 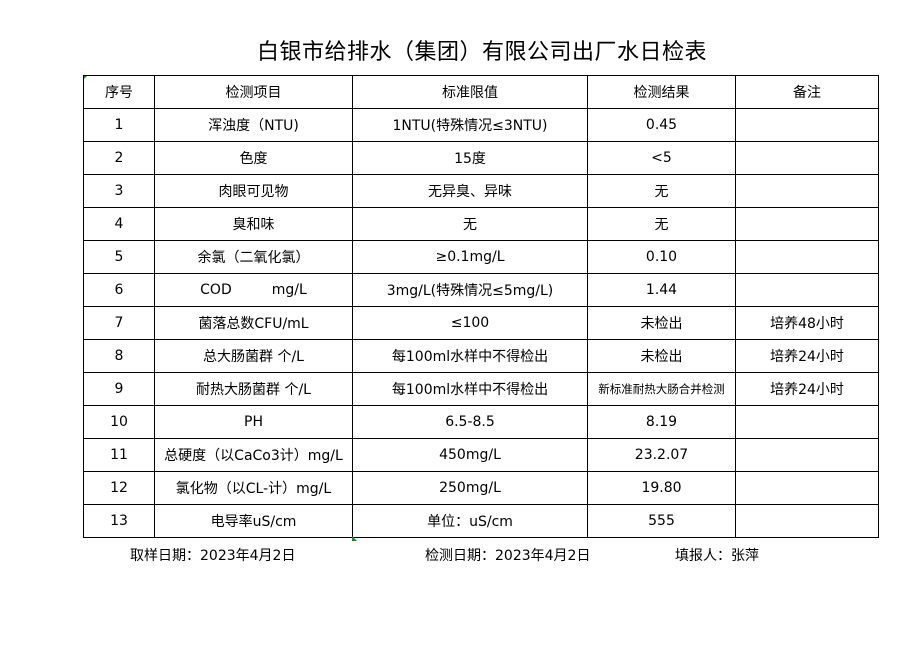 I want to click on cell-limit: ≥0.1mg/L, so click(x=470, y=257).